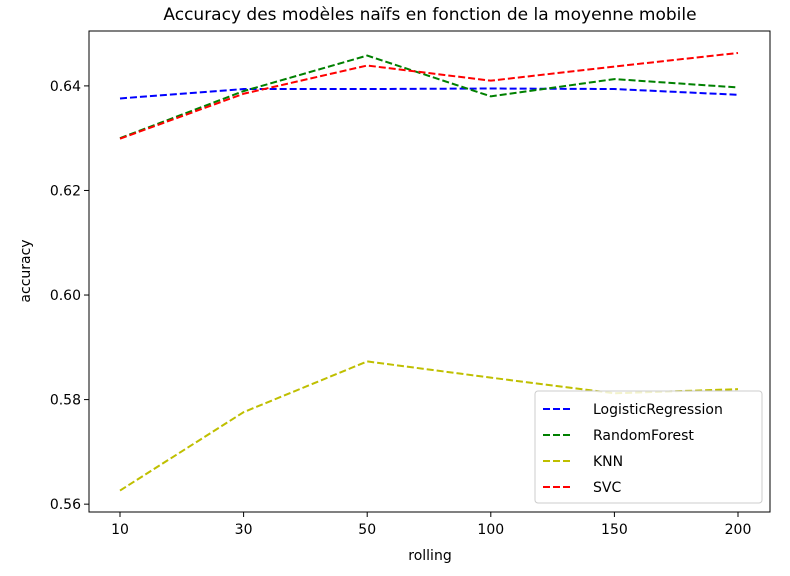 The width and height of the screenshot is (790, 576). What do you see at coordinates (608, 462) in the screenshot?
I see `legend-label-knn: KNN` at bounding box center [608, 462].